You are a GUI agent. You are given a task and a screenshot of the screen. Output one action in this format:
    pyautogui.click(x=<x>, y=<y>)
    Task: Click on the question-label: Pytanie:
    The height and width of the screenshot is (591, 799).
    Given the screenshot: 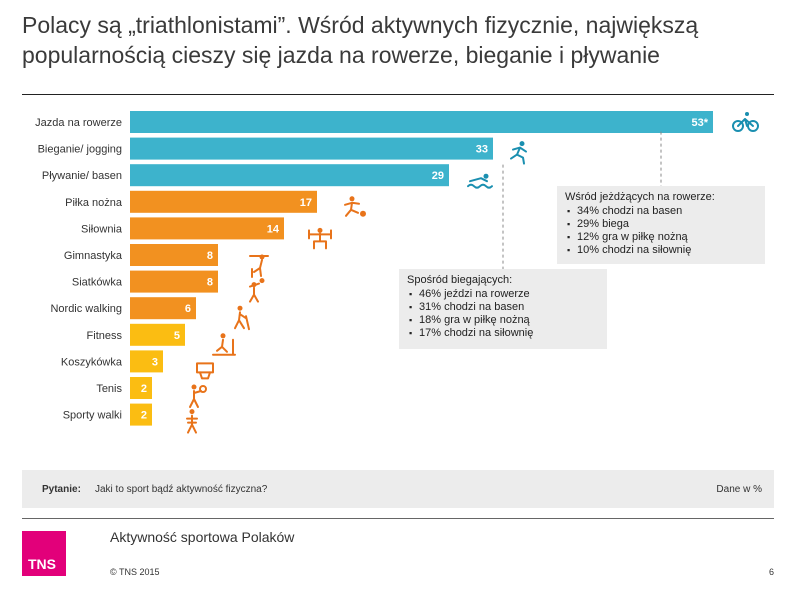 What is the action you would take?
    pyautogui.click(x=61, y=489)
    